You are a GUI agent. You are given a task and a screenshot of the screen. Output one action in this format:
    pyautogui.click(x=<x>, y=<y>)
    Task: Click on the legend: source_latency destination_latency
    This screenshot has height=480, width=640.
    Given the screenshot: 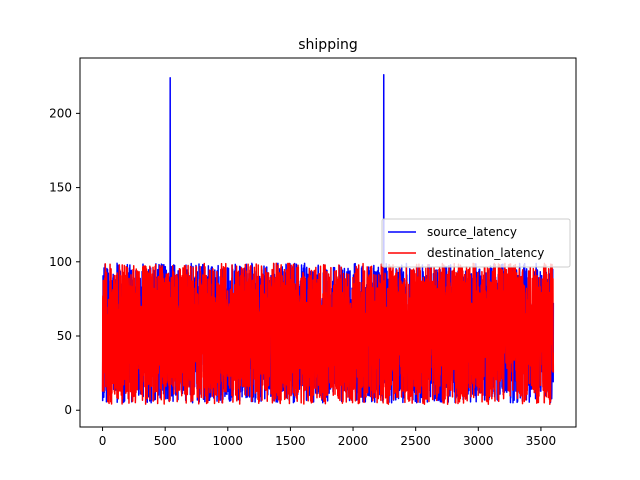 What is the action you would take?
    pyautogui.click(x=476, y=243)
    